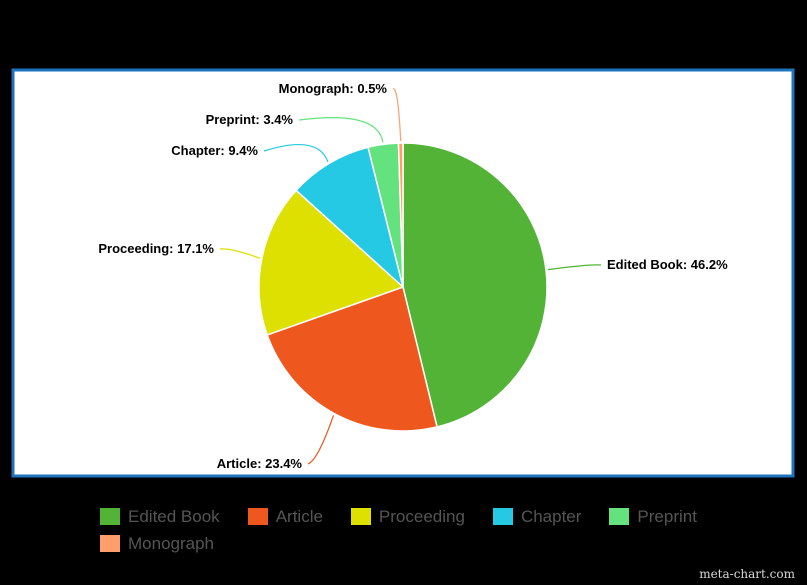 This screenshot has width=807, height=585. What do you see at coordinates (667, 264) in the screenshot?
I see `slice-label-edited-book: Edited Book: 46.2%` at bounding box center [667, 264].